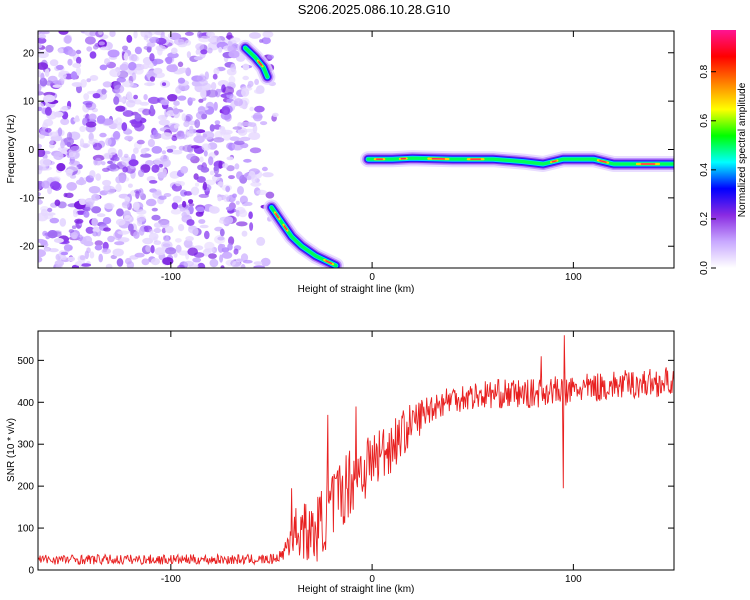 This screenshot has height=600, width=750. I want to click on spectrogram-ridge-peak, so click(277, 216).